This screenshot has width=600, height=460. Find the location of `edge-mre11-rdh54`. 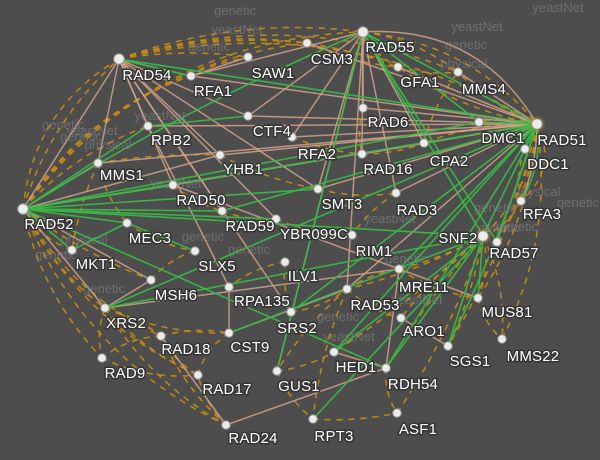

edge-mre11-rdh54 is located at coordinates (392, 318).